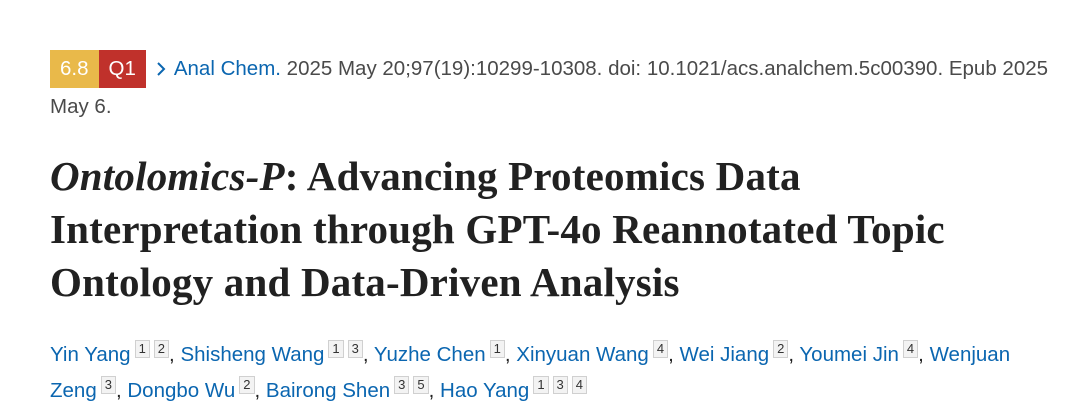 The image size is (1080, 419). What do you see at coordinates (421, 385) in the screenshot?
I see `affiliation-number: 5` at bounding box center [421, 385].